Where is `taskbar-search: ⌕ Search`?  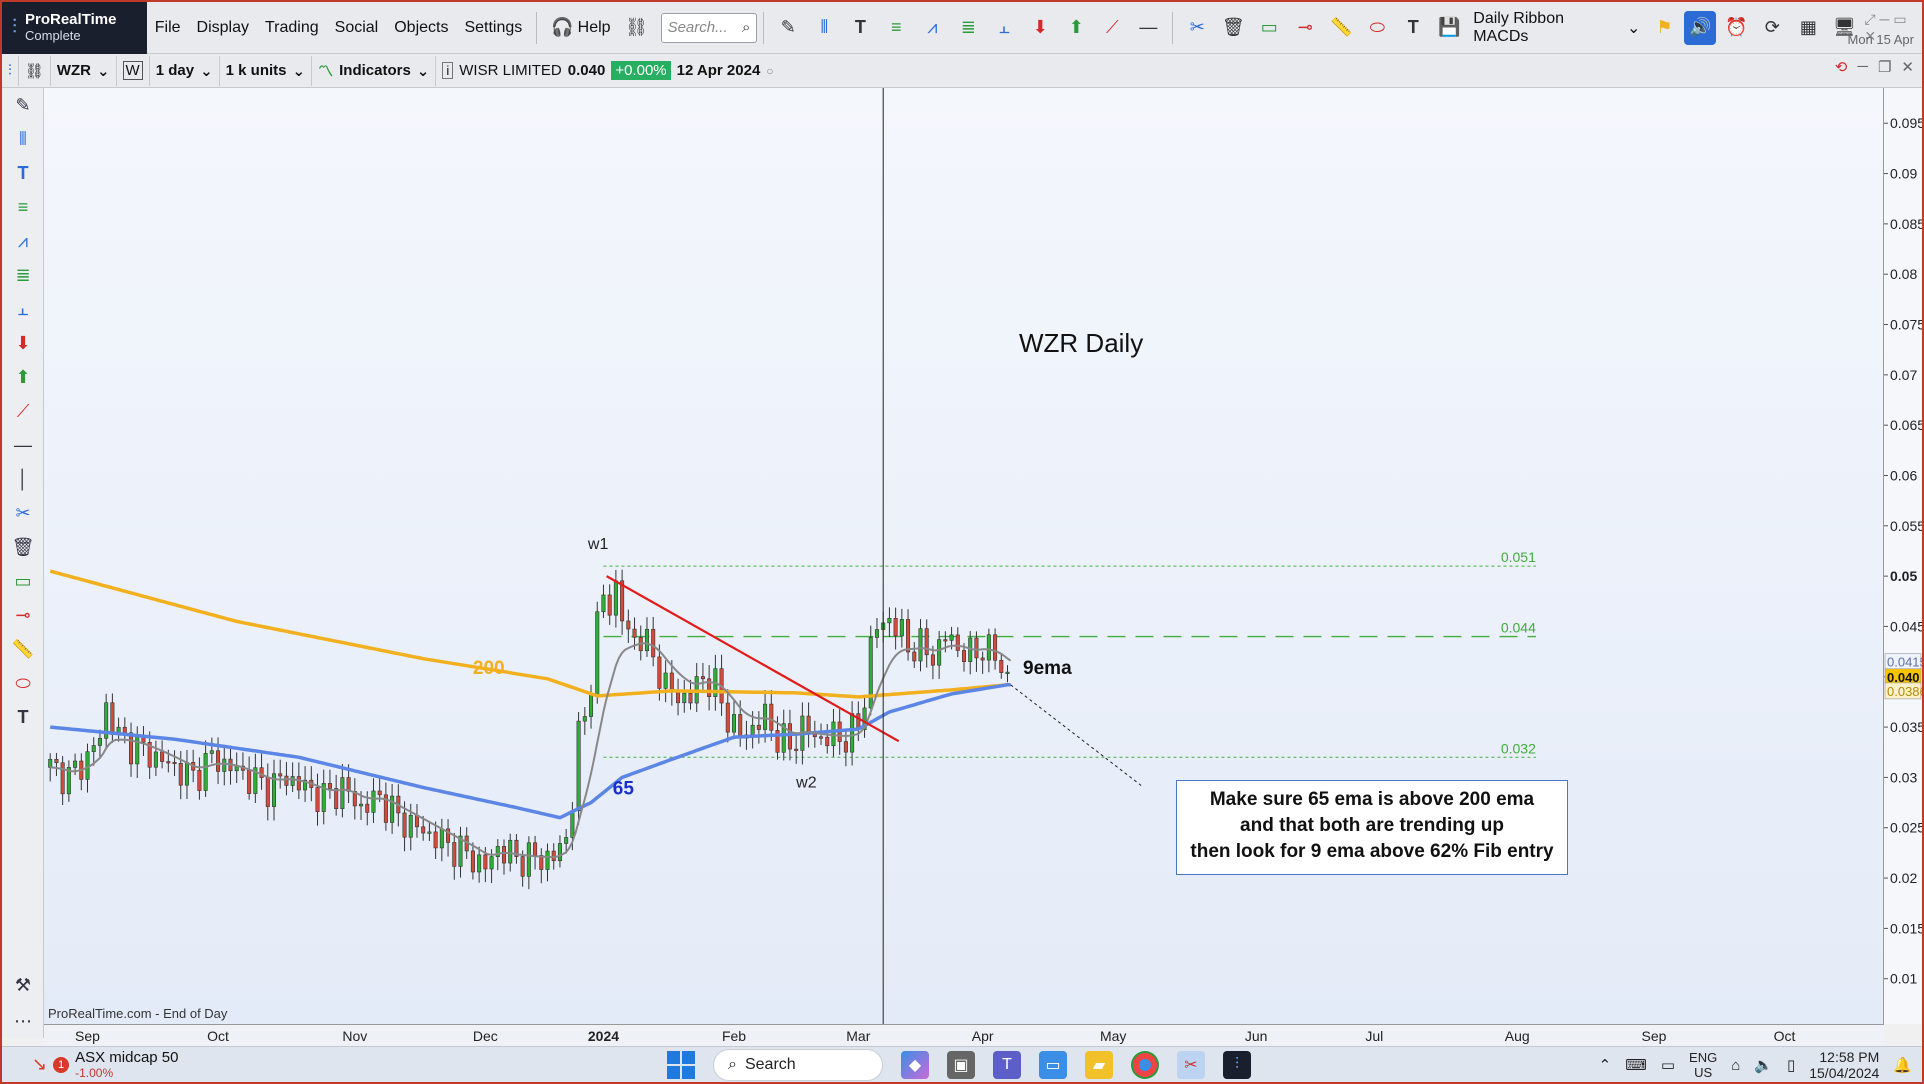
taskbar-search: ⌕ Search is located at coordinates (798, 1064).